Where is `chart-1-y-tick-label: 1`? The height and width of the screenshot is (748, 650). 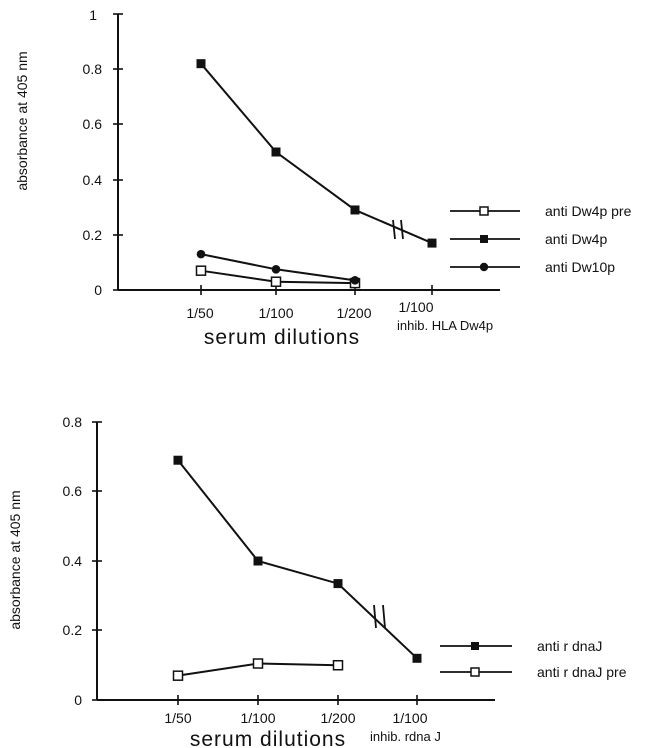
chart-1-y-tick-label: 1 is located at coordinates (93, 15).